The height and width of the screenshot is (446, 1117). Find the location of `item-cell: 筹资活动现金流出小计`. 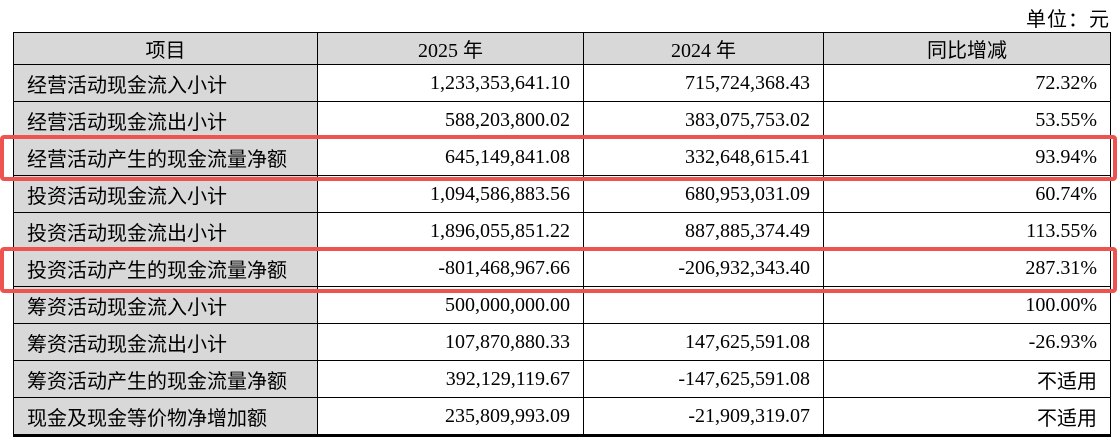

item-cell: 筹资活动现金流出小计 is located at coordinates (165, 342).